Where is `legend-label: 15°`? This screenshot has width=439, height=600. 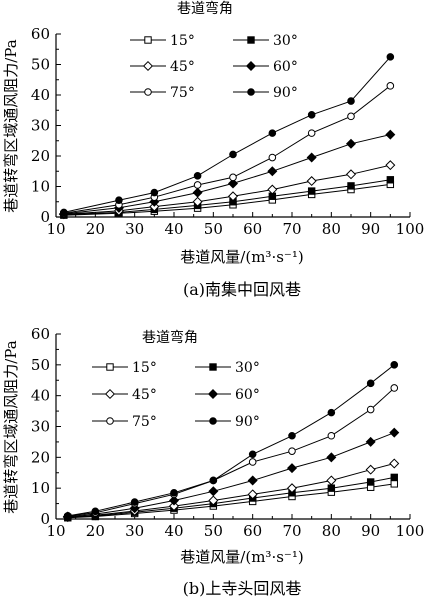
legend-label: 15° is located at coordinates (182, 41).